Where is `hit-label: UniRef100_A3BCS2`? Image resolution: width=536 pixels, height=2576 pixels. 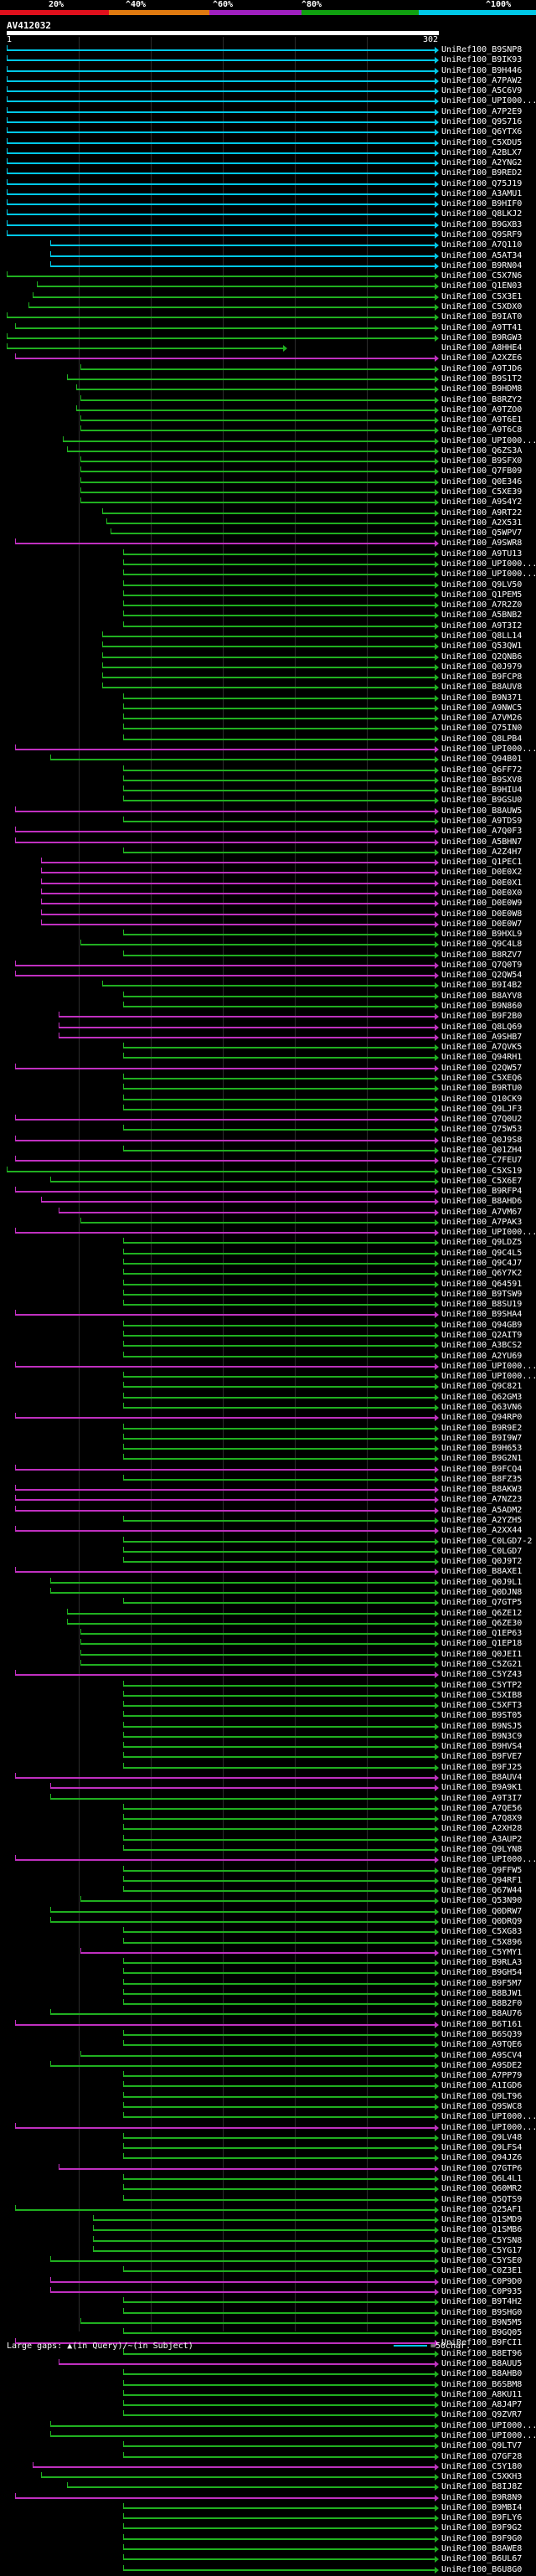
hit-label: UniRef100_A3BCS2 is located at coordinates (482, 1346).